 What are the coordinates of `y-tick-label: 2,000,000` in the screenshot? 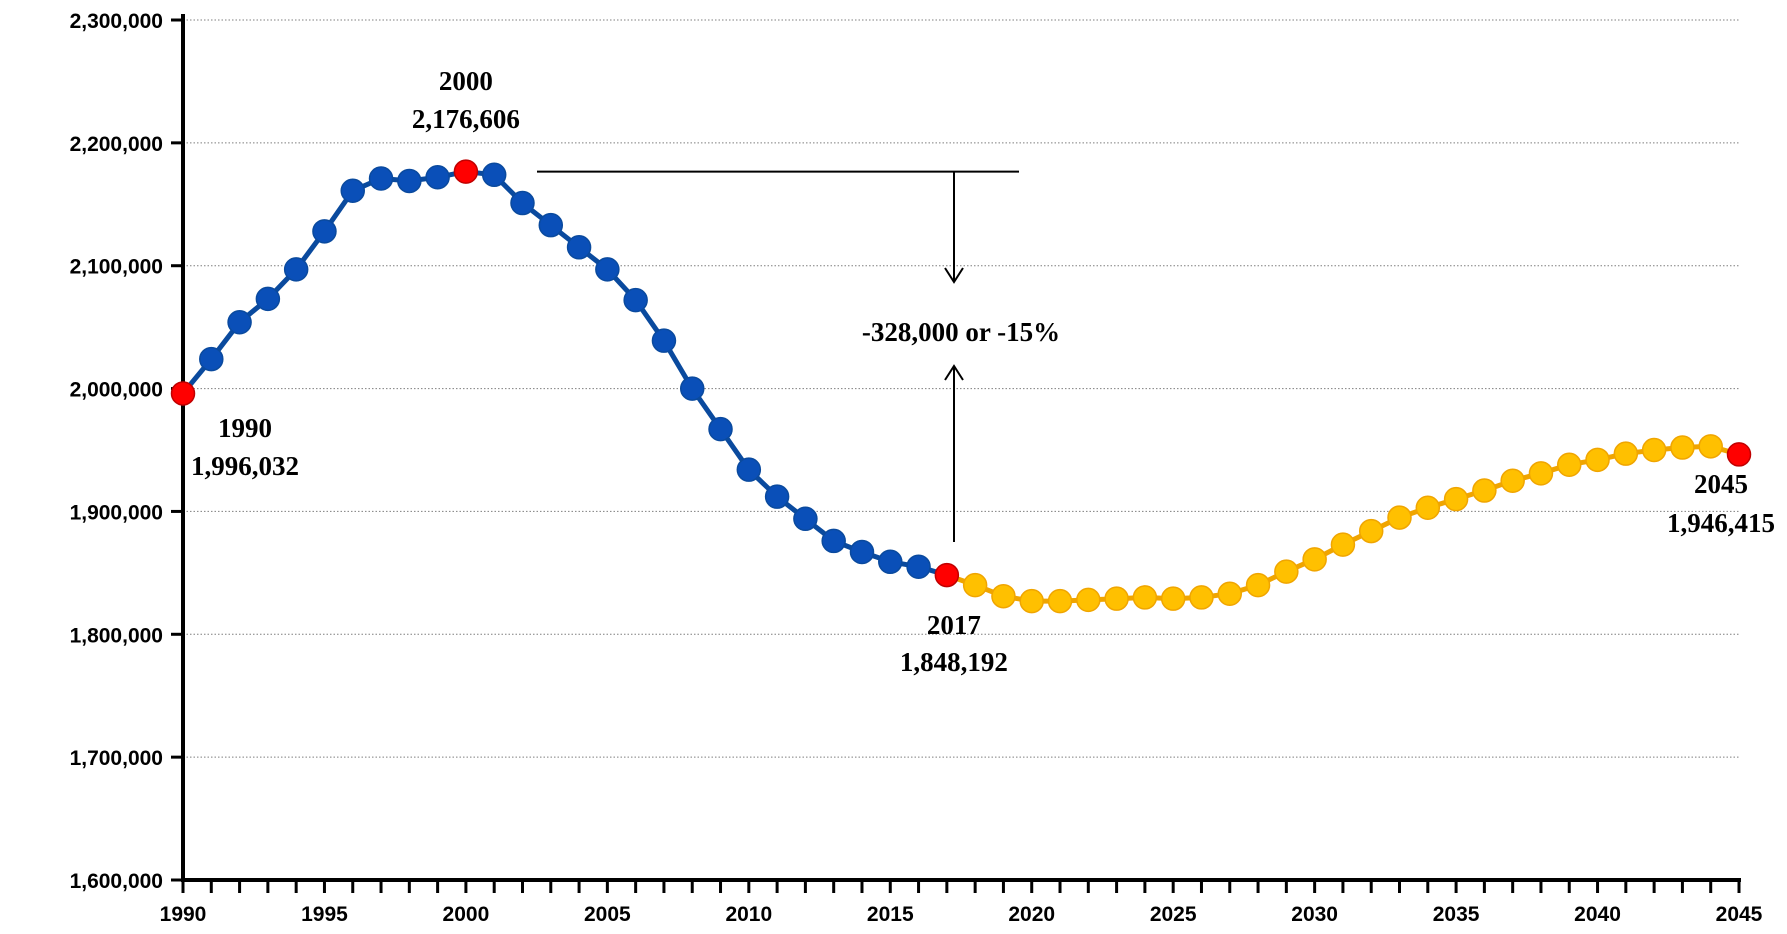 It's located at (116, 390).